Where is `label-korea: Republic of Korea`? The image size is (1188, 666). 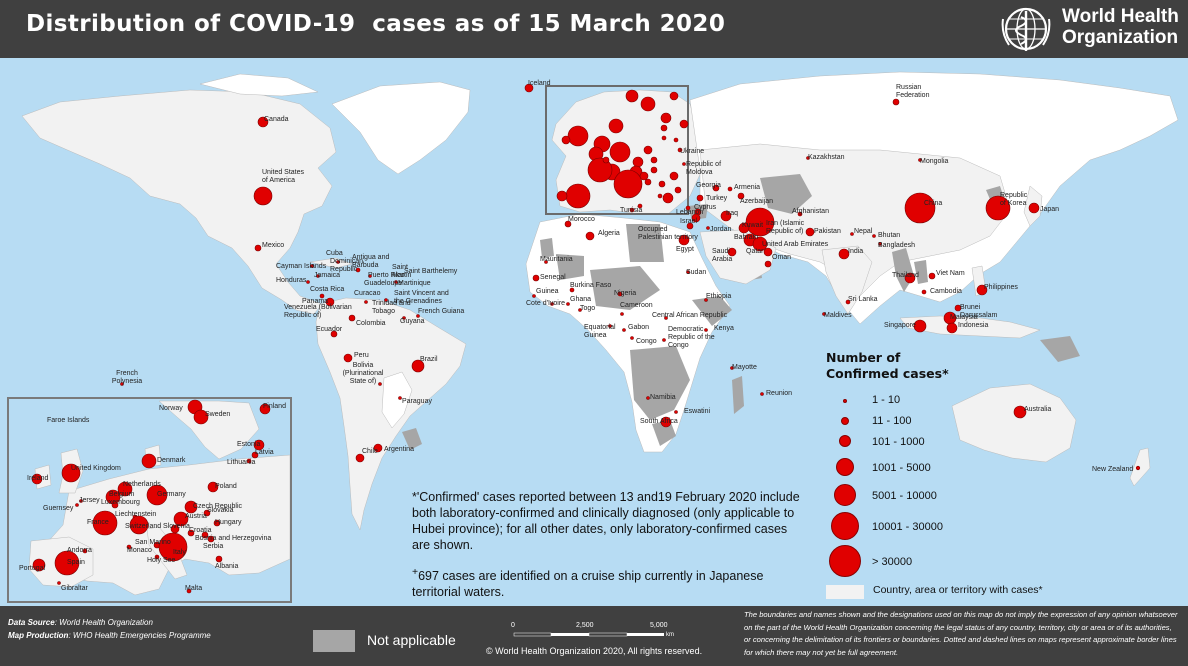
label-korea: Republic of Korea is located at coordinates (1014, 199).